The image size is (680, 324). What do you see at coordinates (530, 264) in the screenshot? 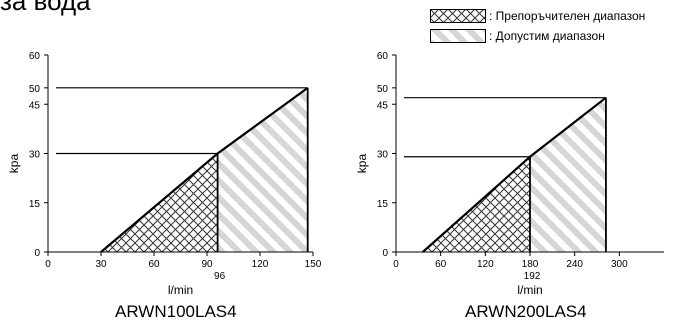
I see `x-tick-label: 180` at bounding box center [530, 264].